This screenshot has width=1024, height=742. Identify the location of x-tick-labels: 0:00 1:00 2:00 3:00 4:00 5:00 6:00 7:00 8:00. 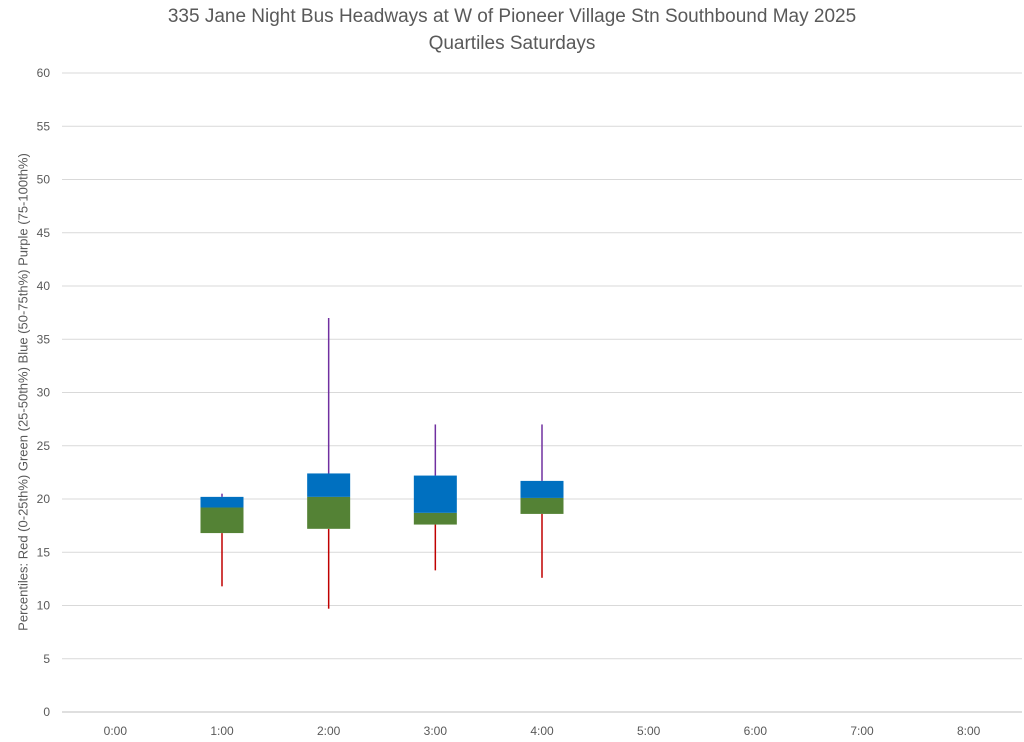
(542, 731).